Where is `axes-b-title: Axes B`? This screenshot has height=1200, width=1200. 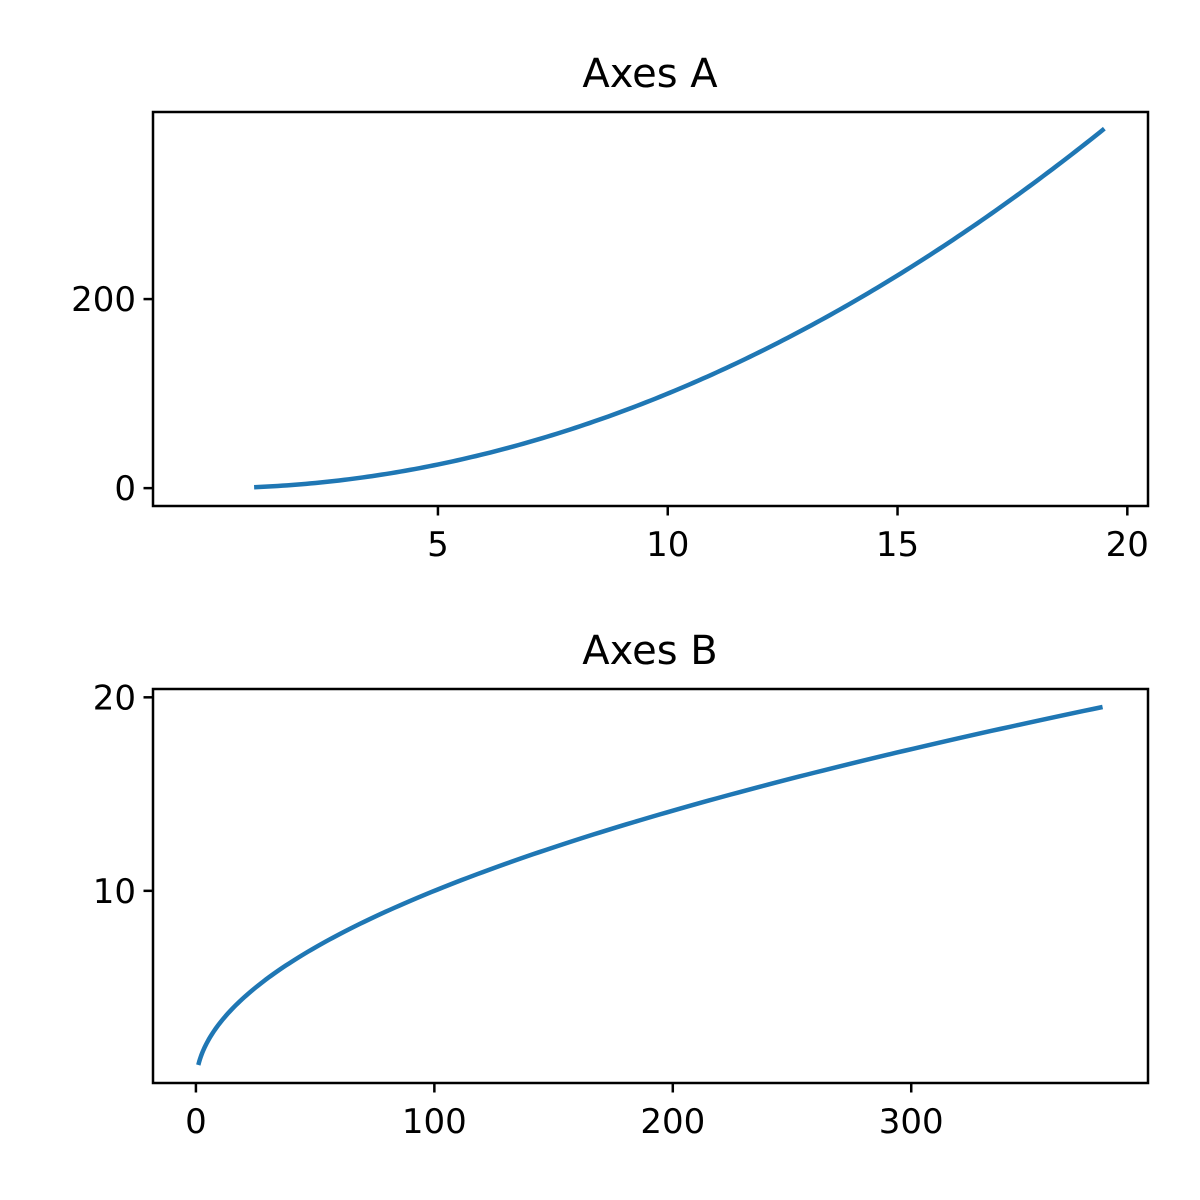 axes-b-title: Axes B is located at coordinates (649, 651).